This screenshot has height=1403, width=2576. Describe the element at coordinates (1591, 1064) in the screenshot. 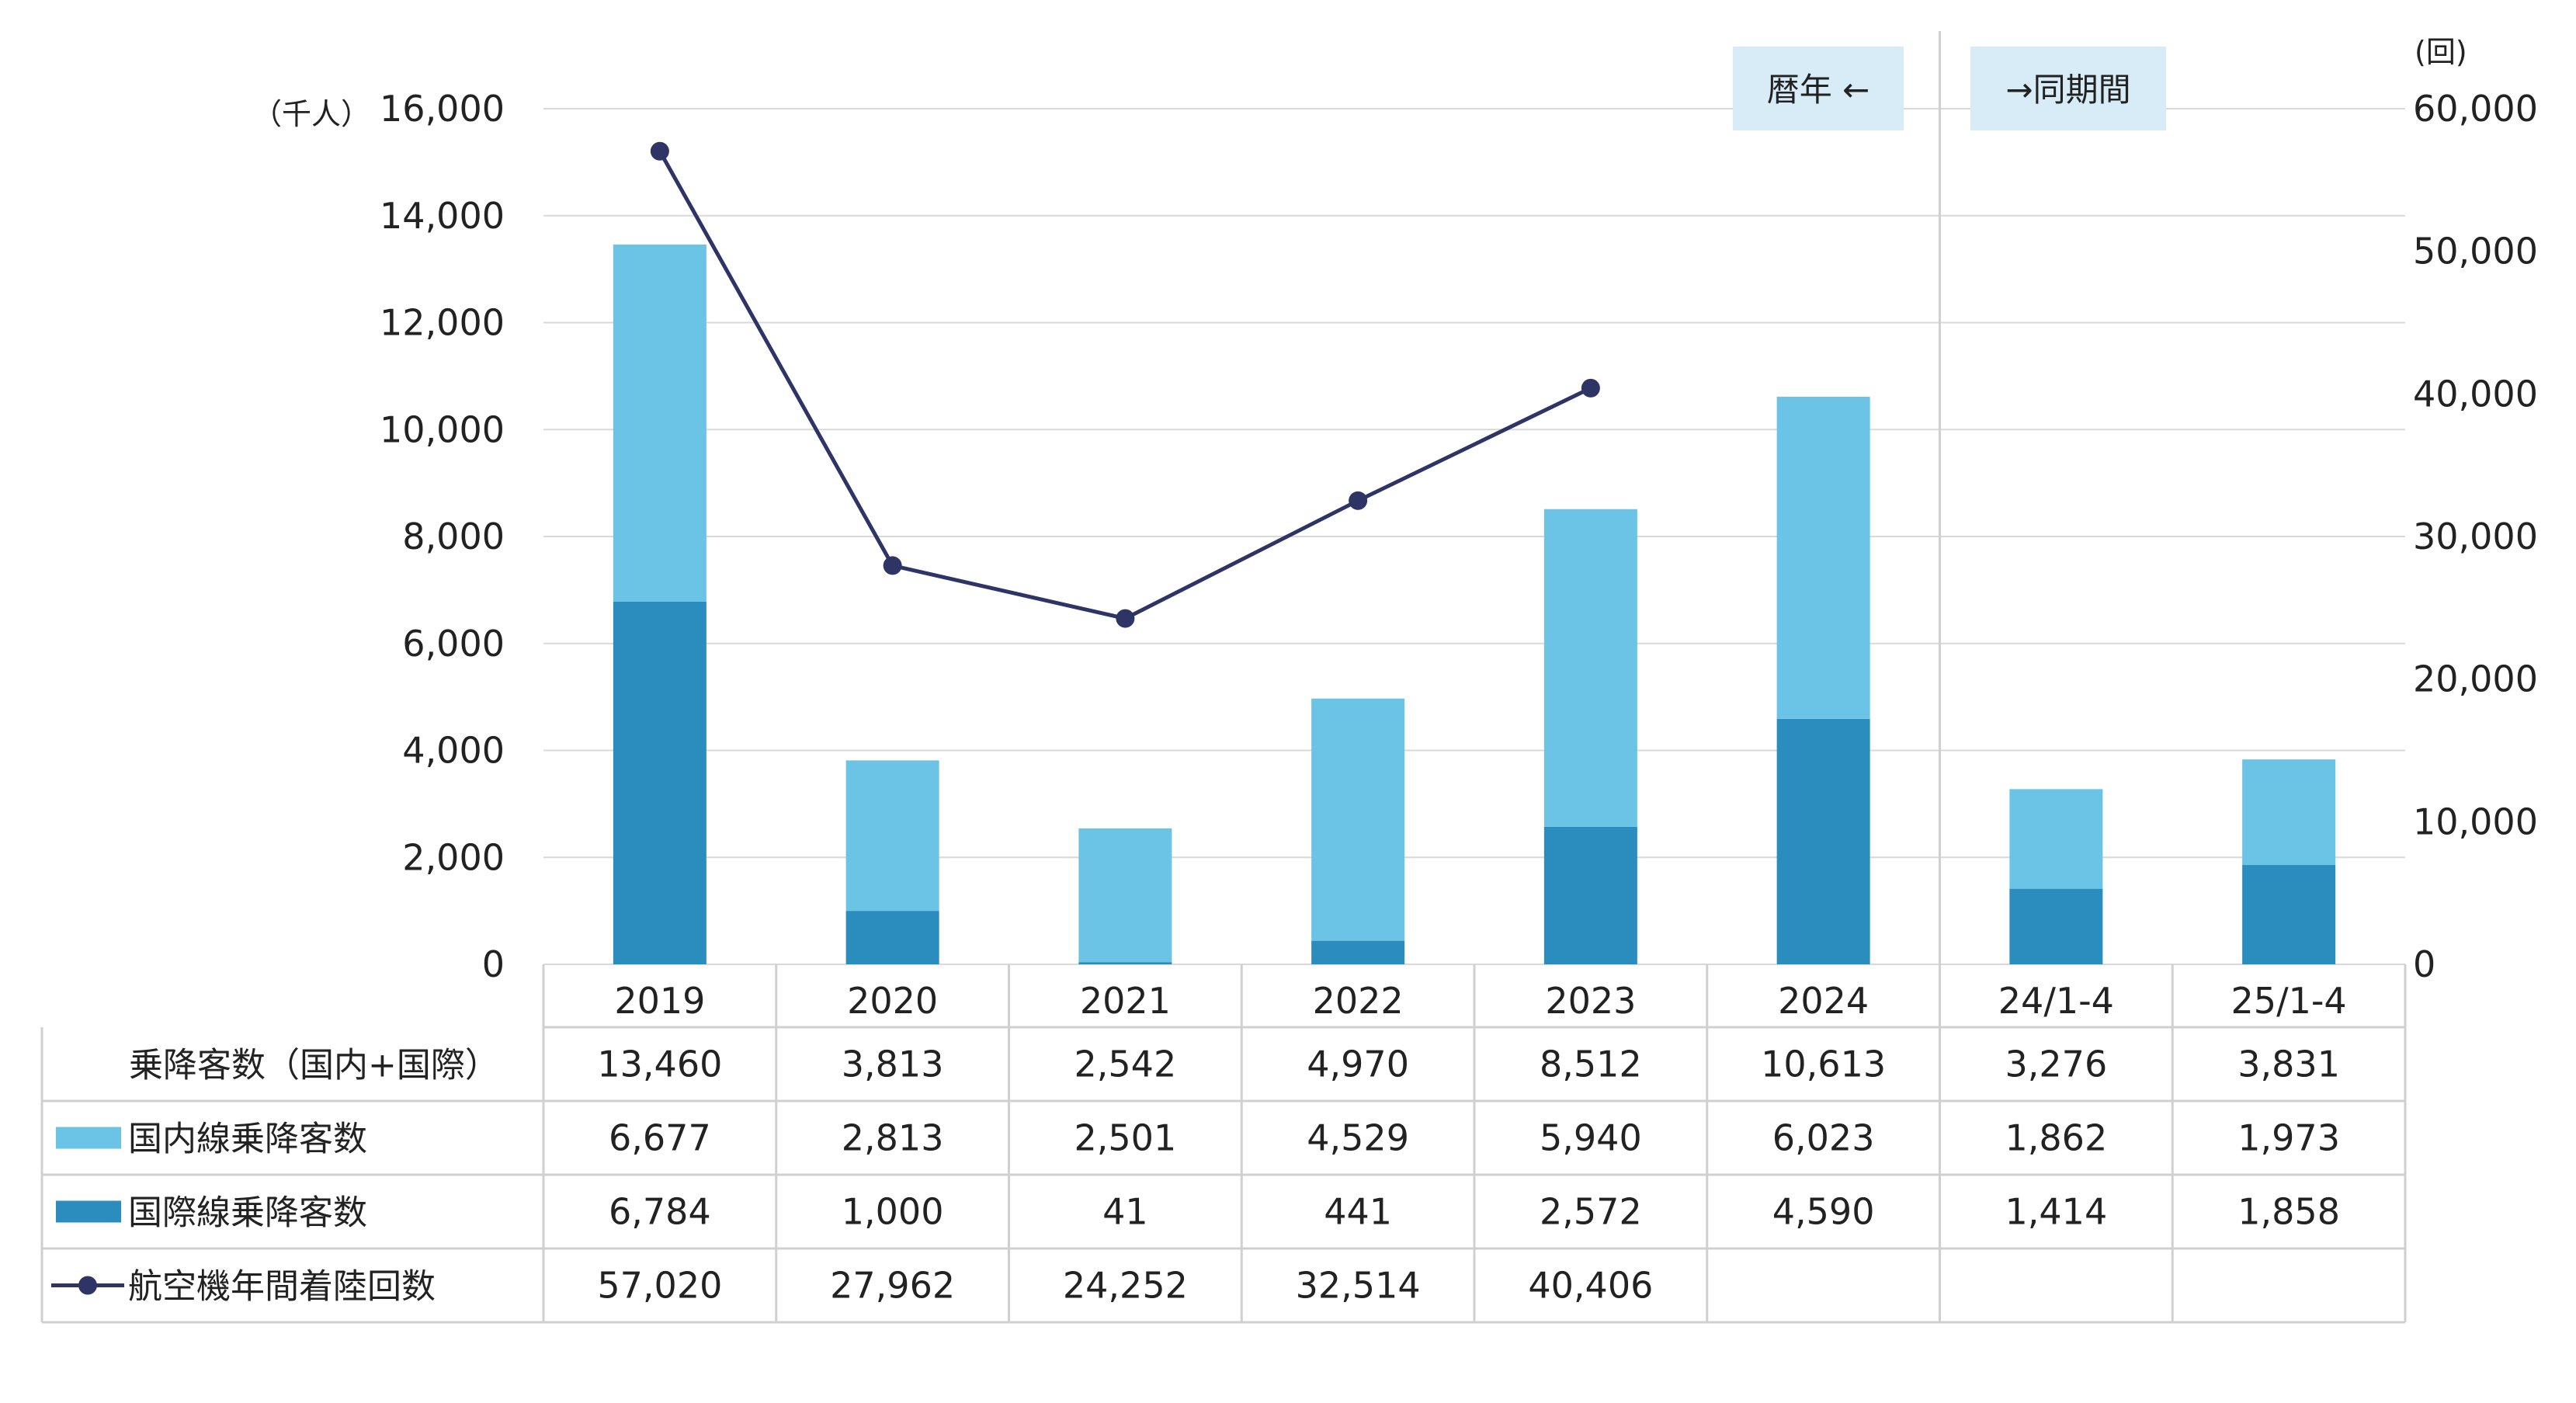

I see `table-cell: 8,512` at that location.